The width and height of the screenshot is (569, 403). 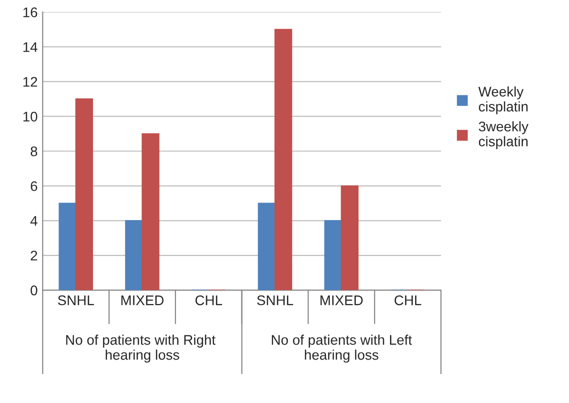 I want to click on y-tick-label: 4, so click(x=34, y=221).